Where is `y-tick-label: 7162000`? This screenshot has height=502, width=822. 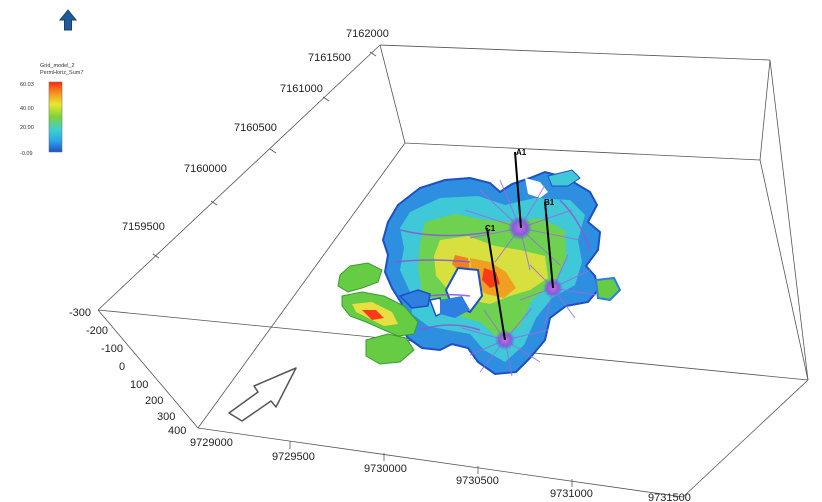 y-tick-label: 7162000 is located at coordinates (367, 34).